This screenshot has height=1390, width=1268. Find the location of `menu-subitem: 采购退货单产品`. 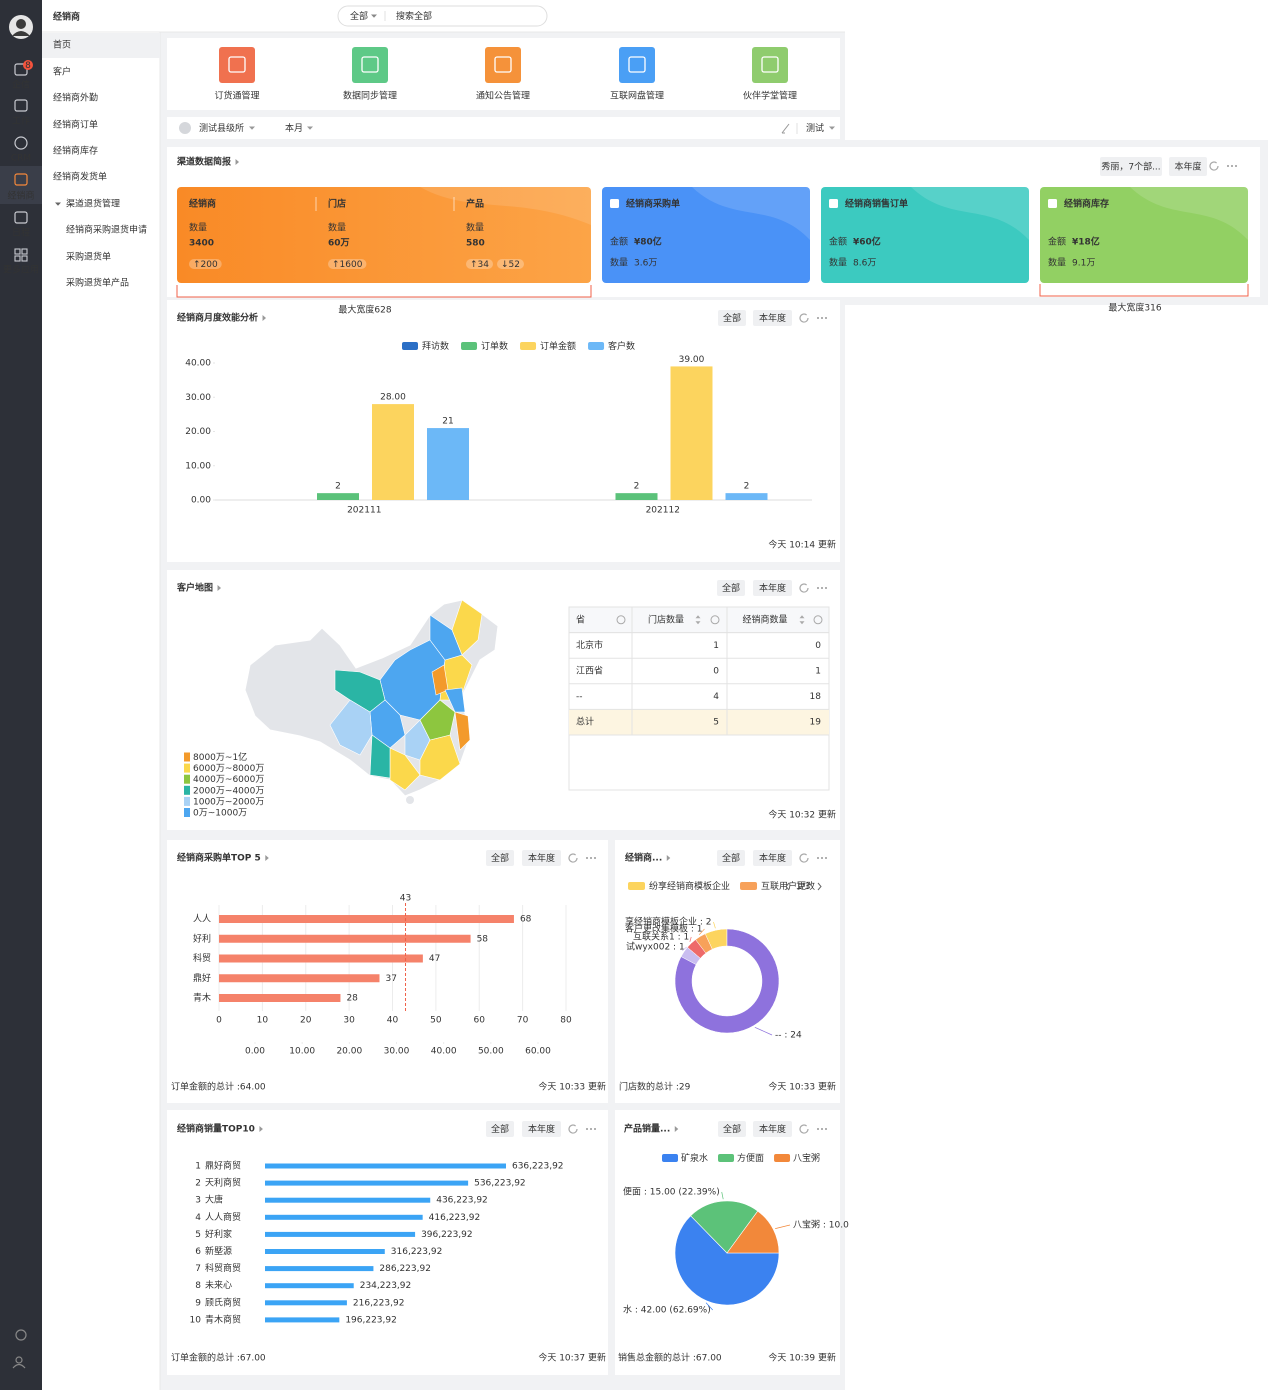

menu-subitem: 采购退货单产品 is located at coordinates (97, 283).